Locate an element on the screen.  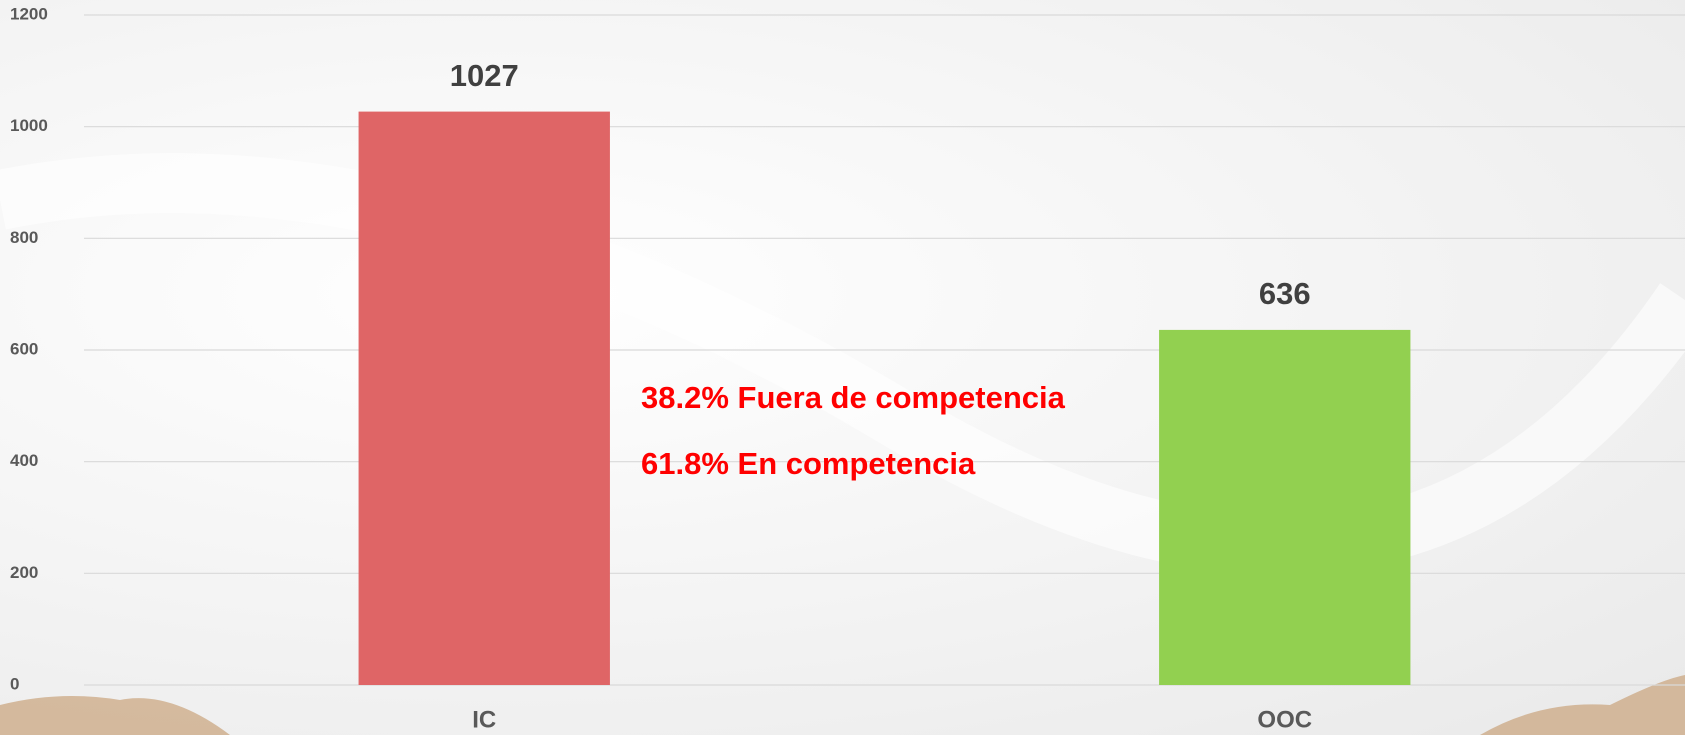
y-tick-label: 0 is located at coordinates (14, 683).